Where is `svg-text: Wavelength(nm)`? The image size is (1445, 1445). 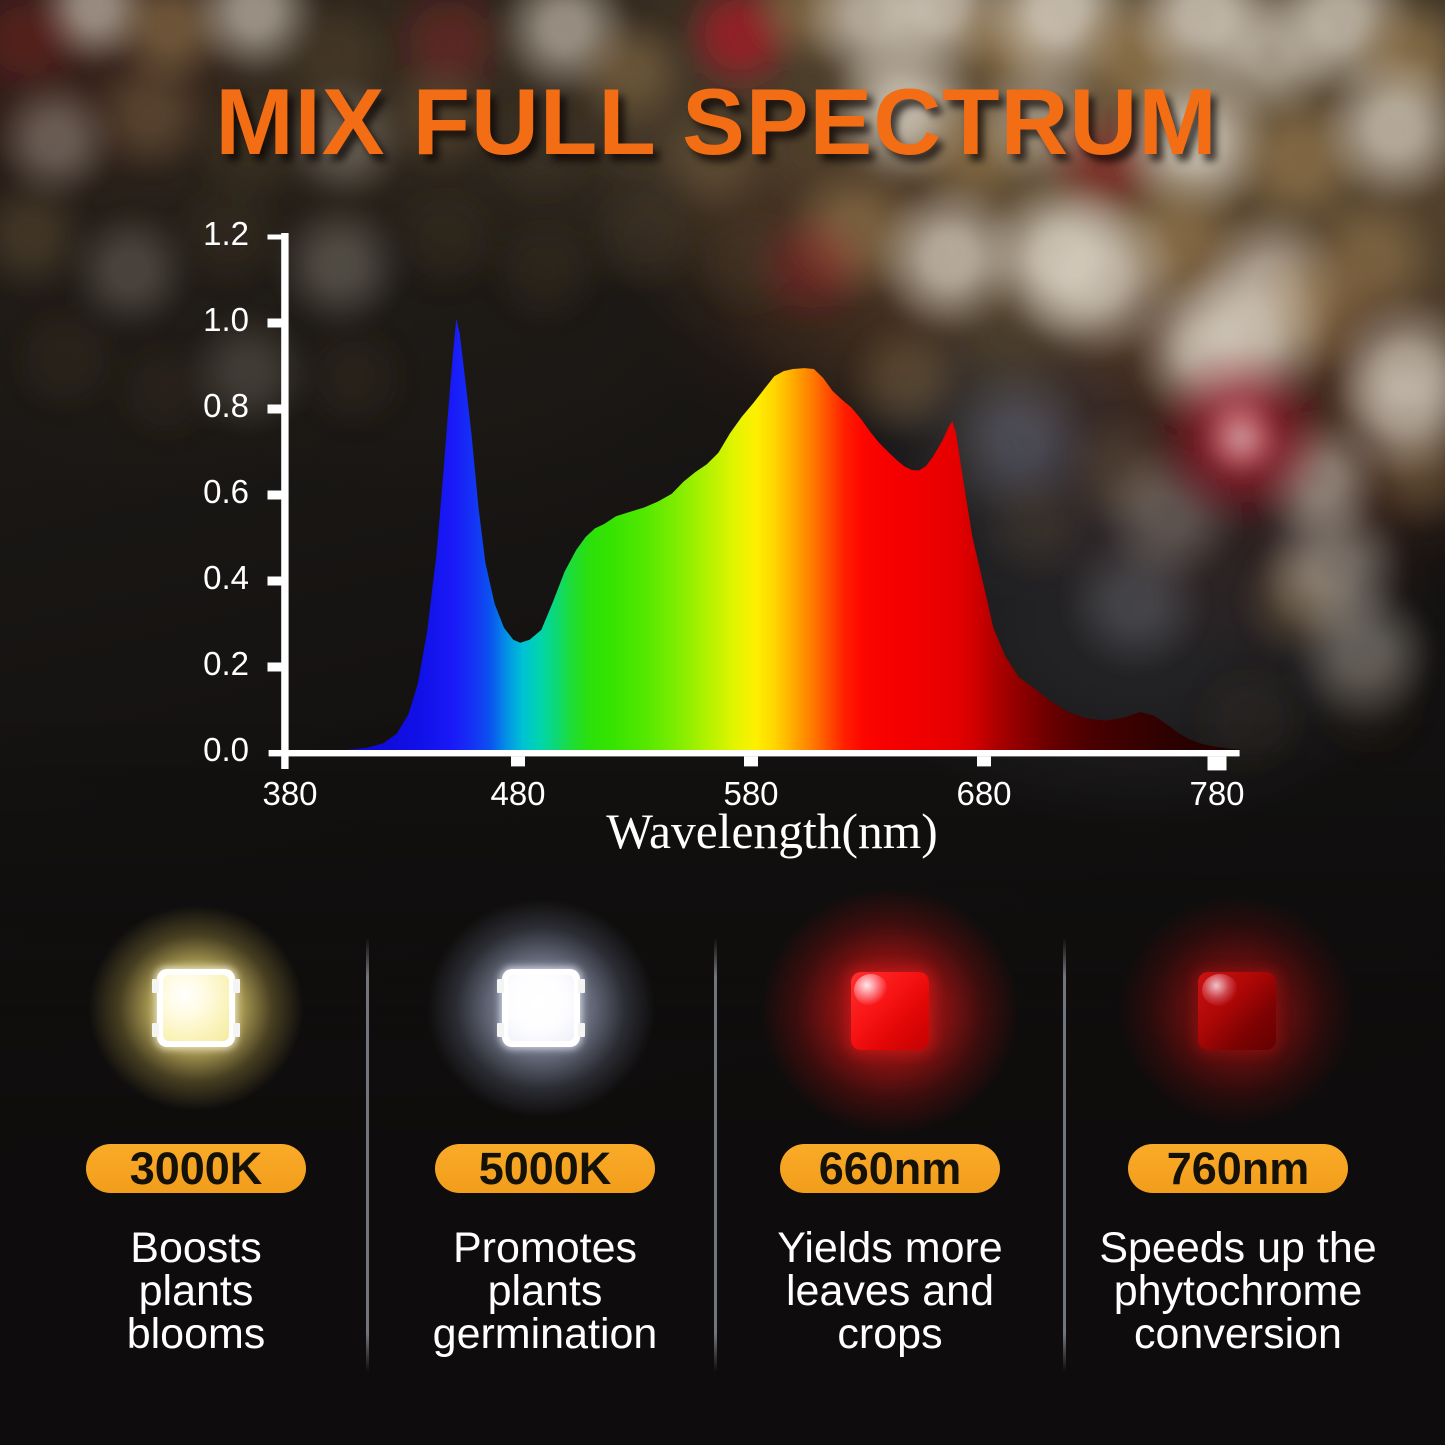 svg-text: Wavelength(nm) is located at coordinates (771, 831).